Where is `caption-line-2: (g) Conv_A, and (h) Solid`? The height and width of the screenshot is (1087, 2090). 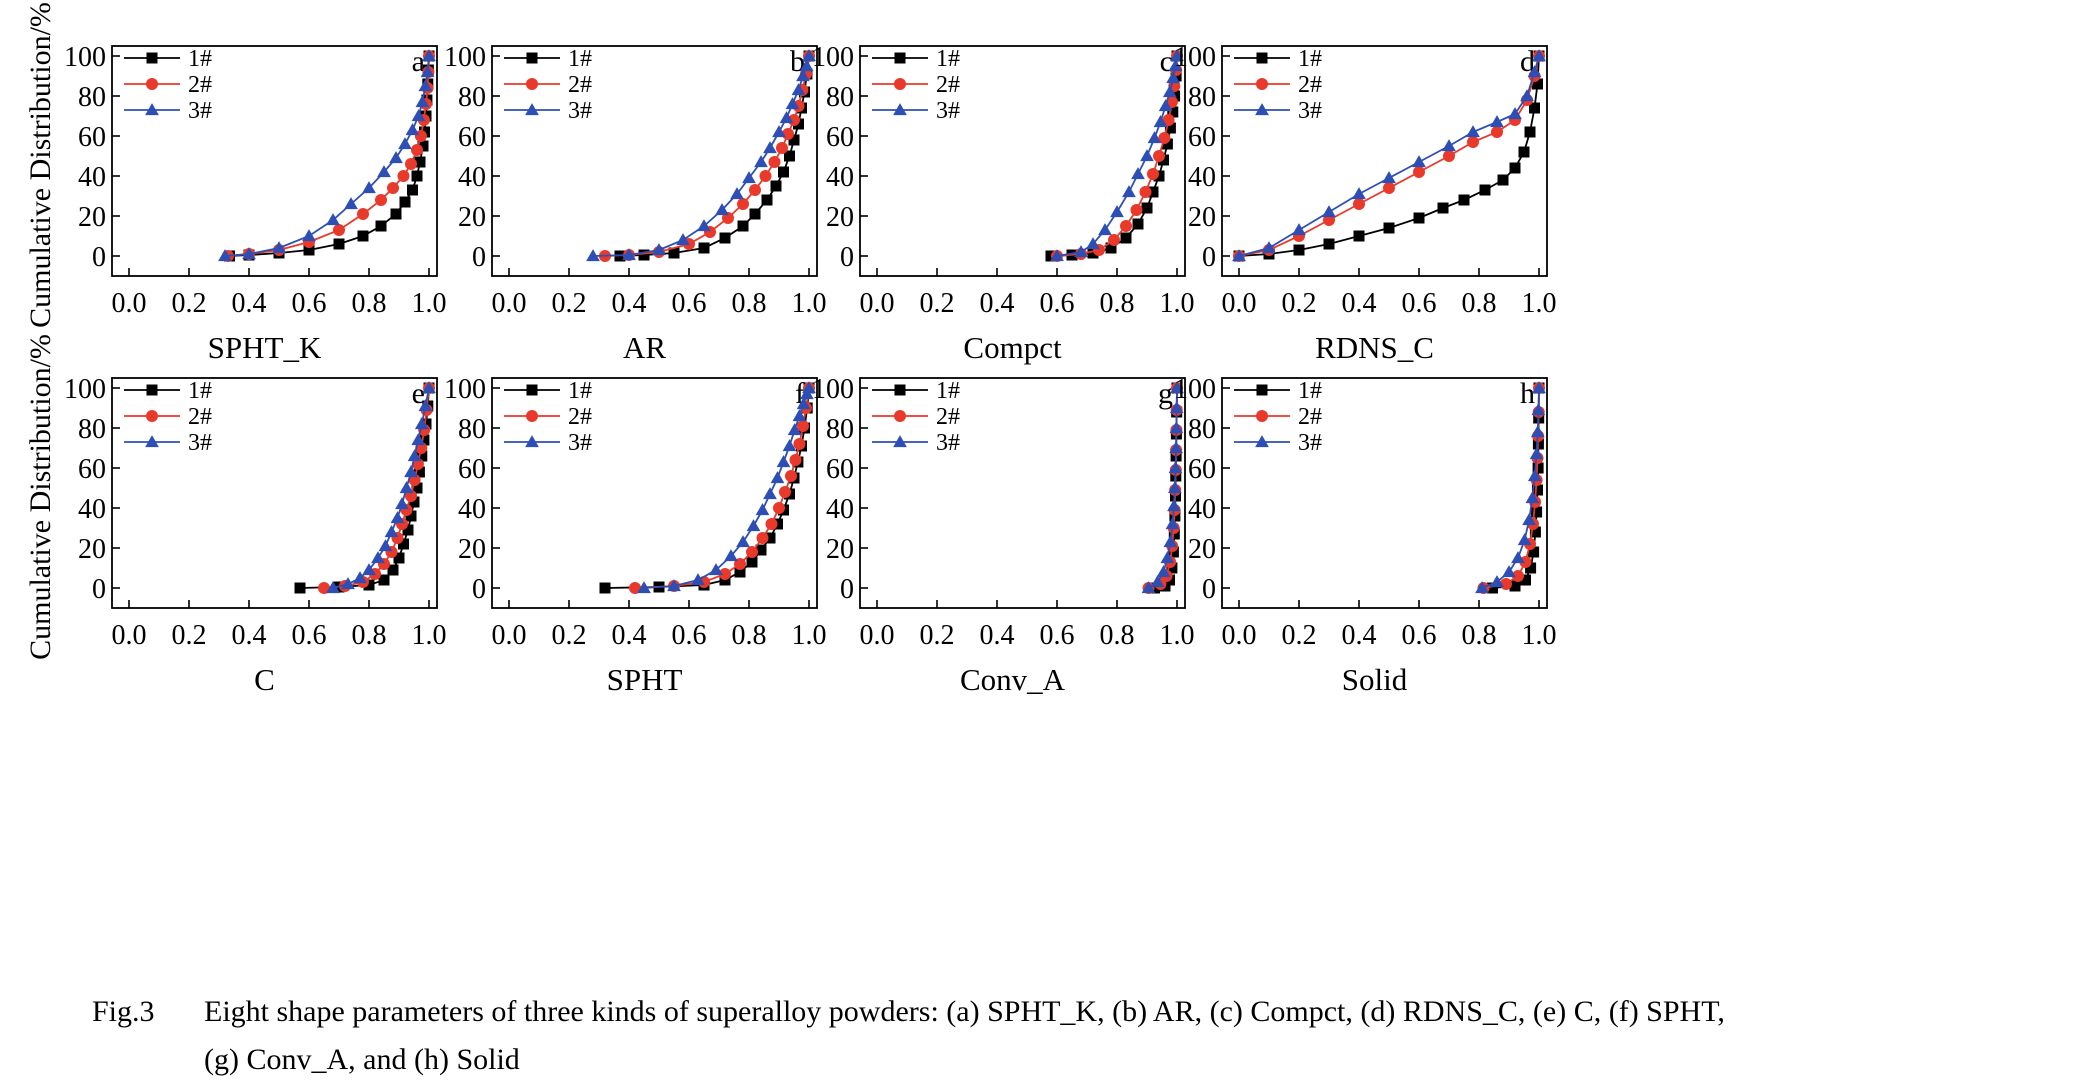 caption-line-2: (g) Conv_A, and (h) Solid is located at coordinates (362, 1059).